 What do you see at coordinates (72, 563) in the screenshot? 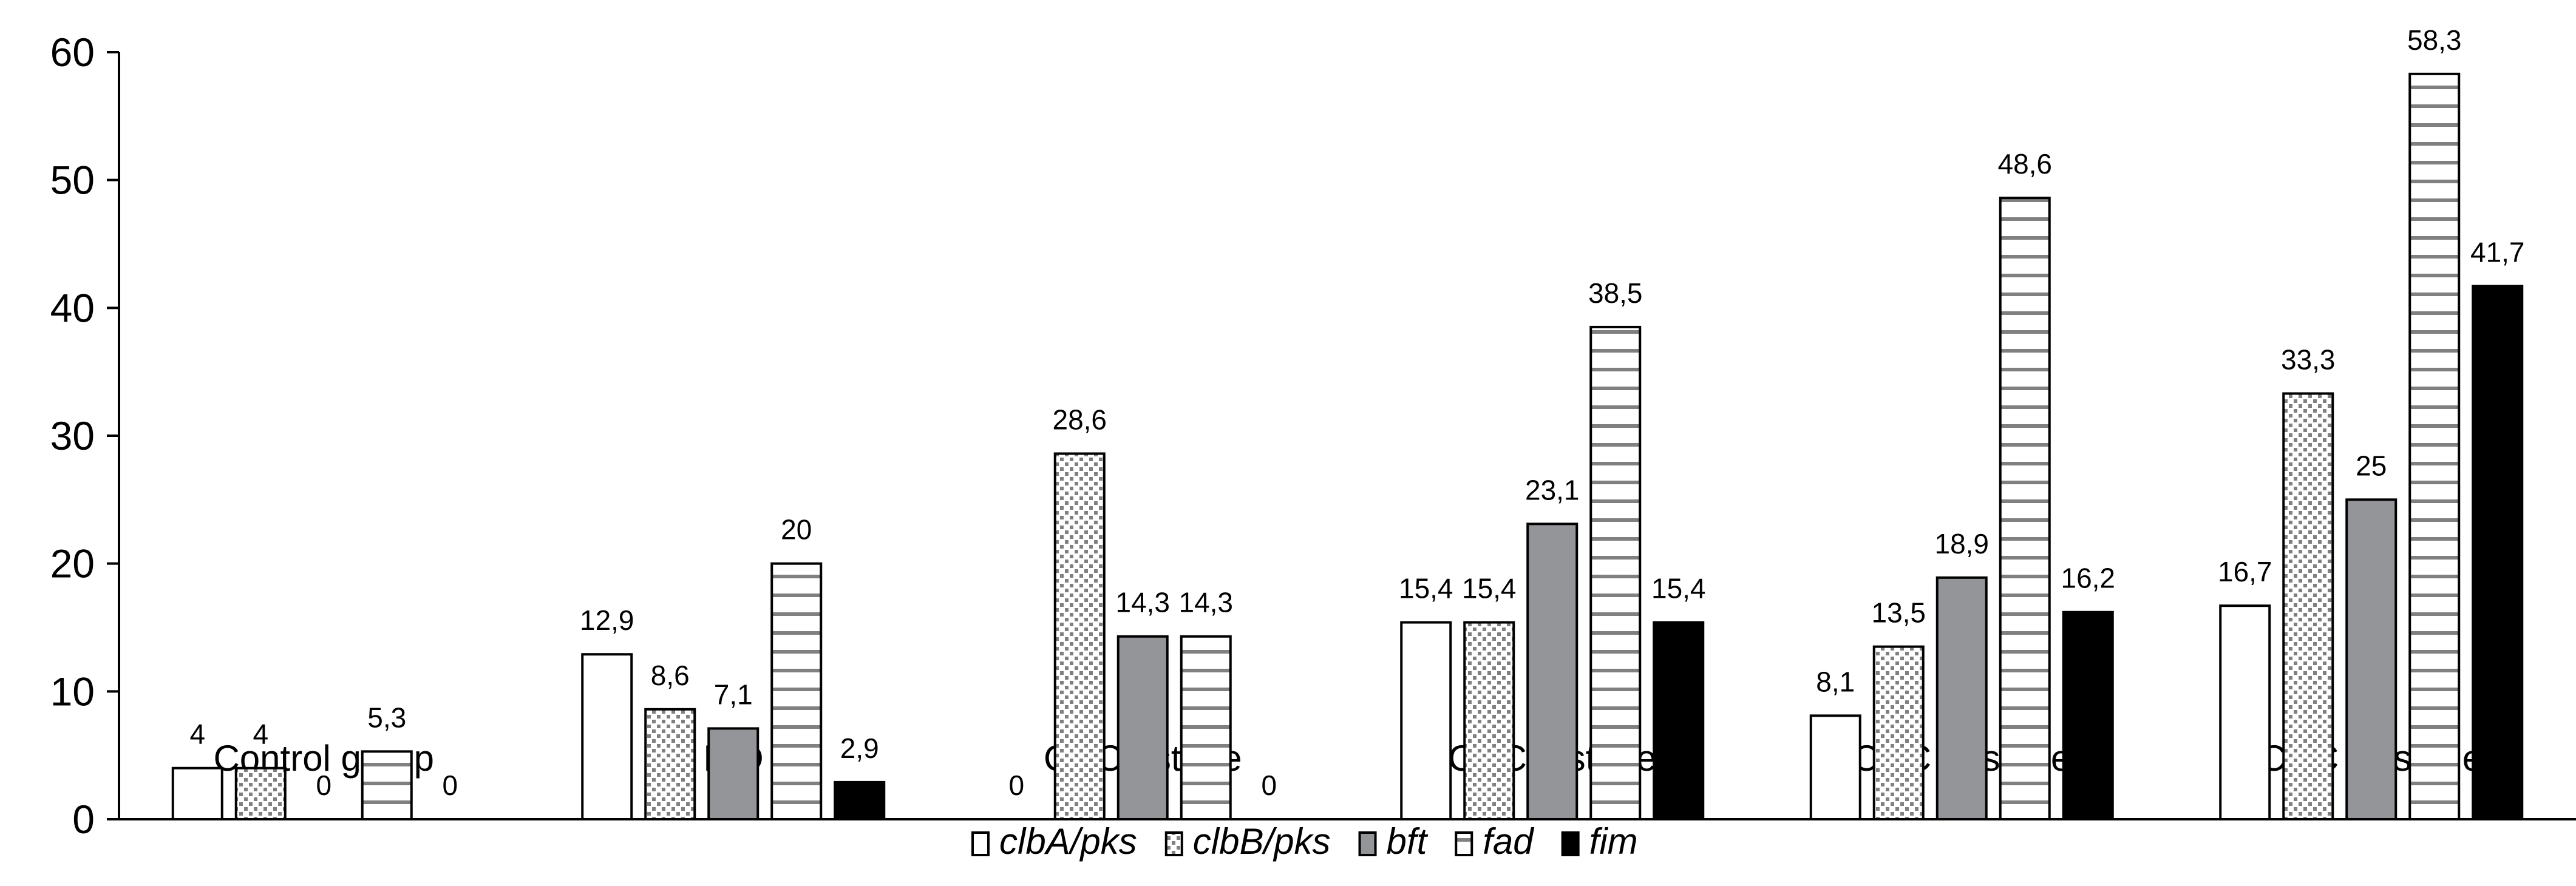
I see `y-tick-label: 20` at bounding box center [72, 563].